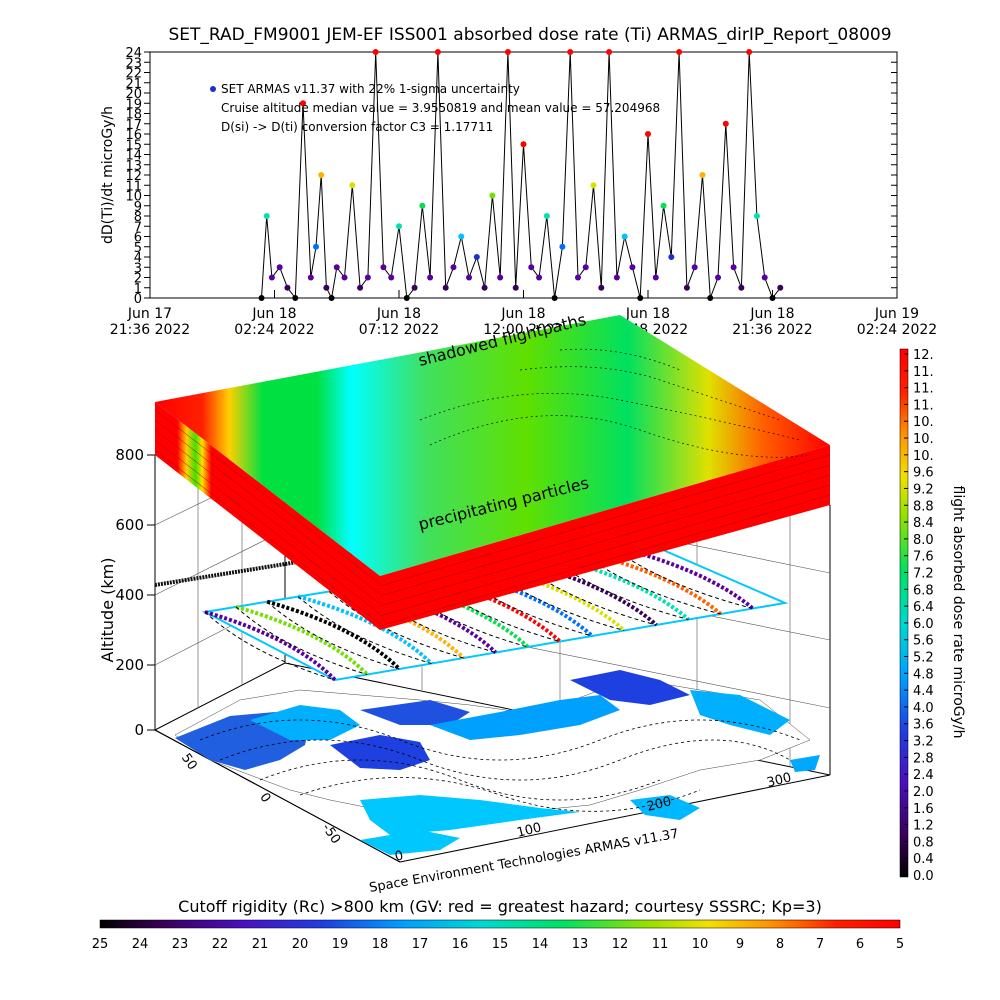  What do you see at coordinates (138, 299) in the screenshot?
I see `y-tick-label: 0` at bounding box center [138, 299].